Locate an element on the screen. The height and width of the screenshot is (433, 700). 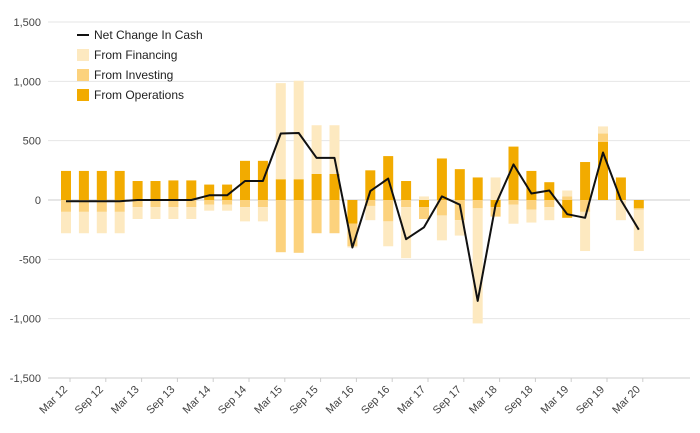
legend-label-from-operations: From Operations is located at coordinates (139, 95).